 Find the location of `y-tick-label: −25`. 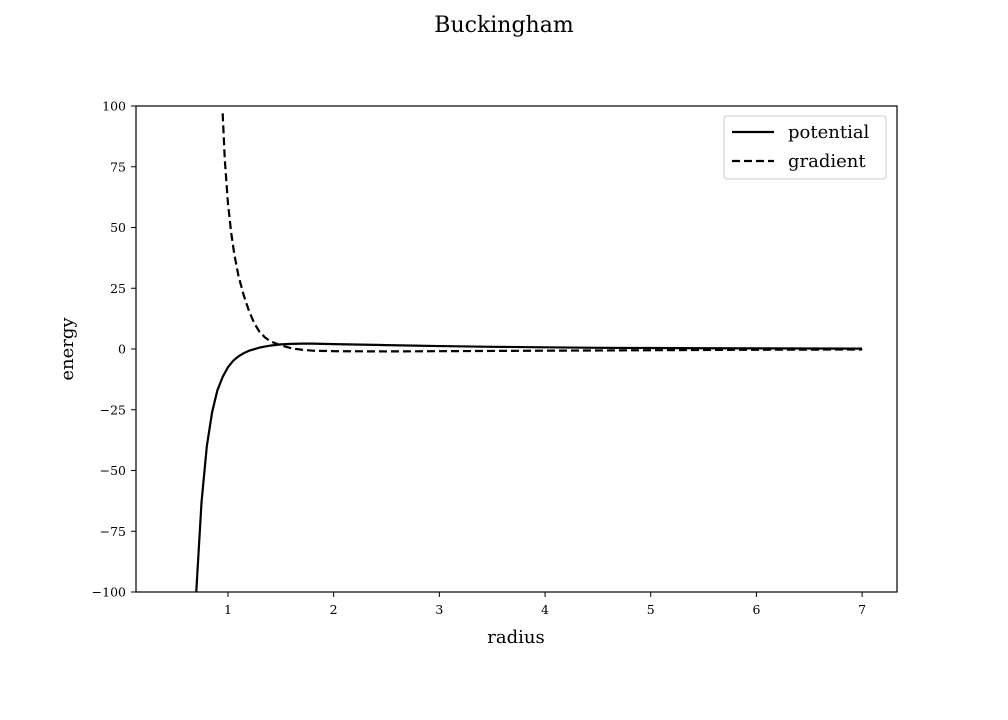

y-tick-label: −25 is located at coordinates (113, 409).